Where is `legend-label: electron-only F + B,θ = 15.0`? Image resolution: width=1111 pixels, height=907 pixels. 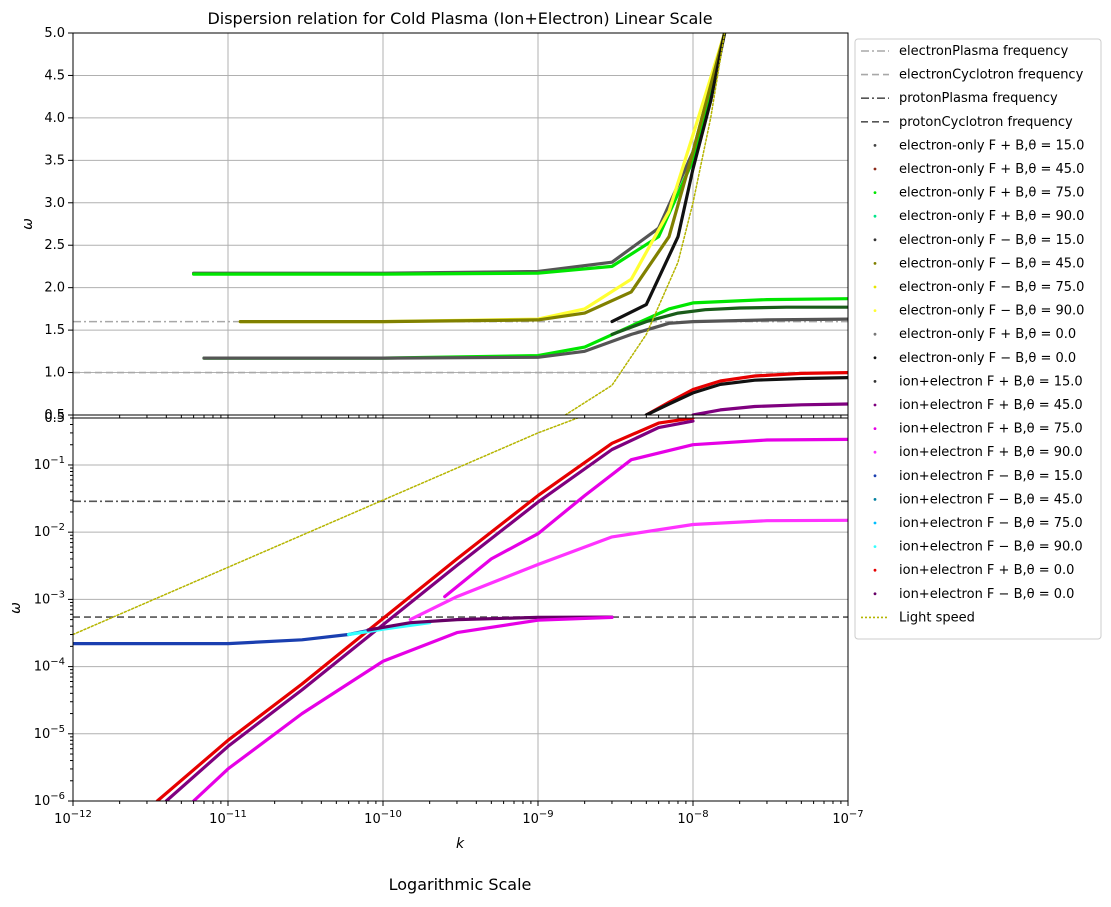
legend-label: electron-only F + B,θ = 15.0 is located at coordinates (991, 145).